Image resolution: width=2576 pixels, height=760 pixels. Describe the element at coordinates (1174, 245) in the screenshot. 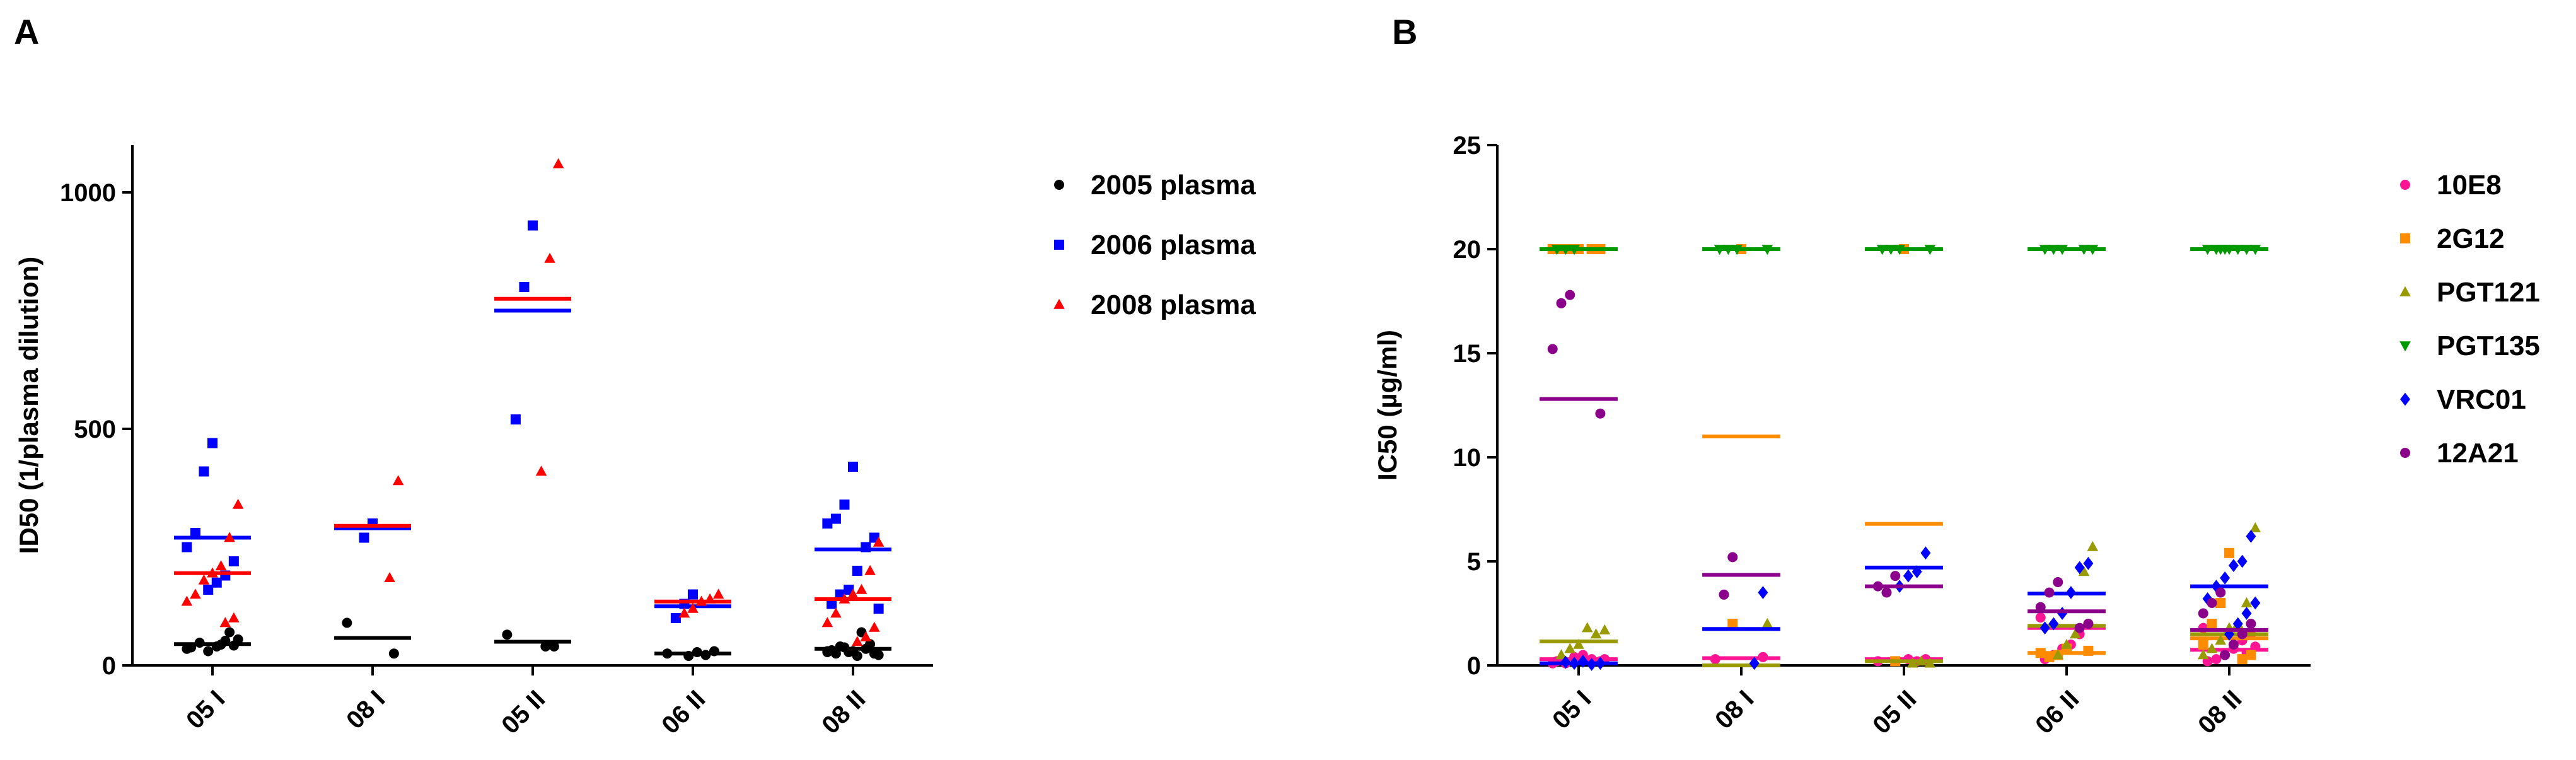

I see `chart0-legend-label-2006-plasma: 2006 plasma` at that location.